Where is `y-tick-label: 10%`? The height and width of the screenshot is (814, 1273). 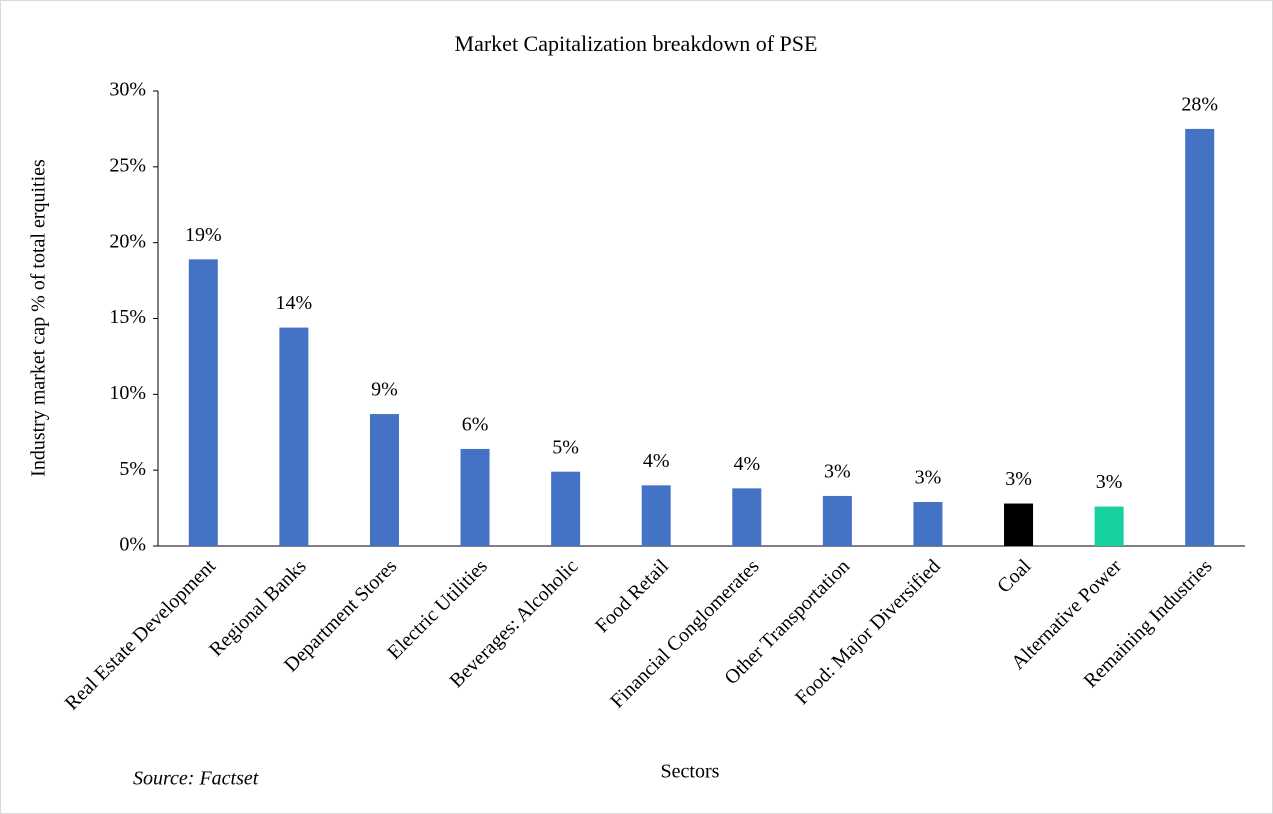
y-tick-label: 10% is located at coordinates (127, 393).